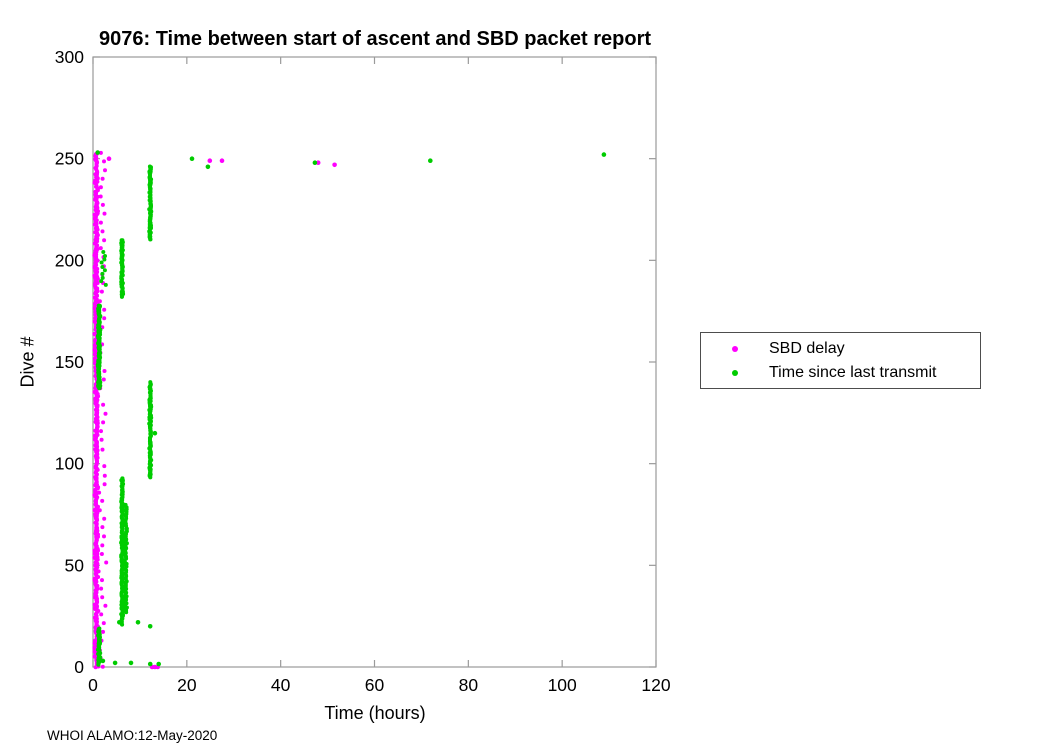  I want to click on x-tick-label: 100, so click(562, 685).